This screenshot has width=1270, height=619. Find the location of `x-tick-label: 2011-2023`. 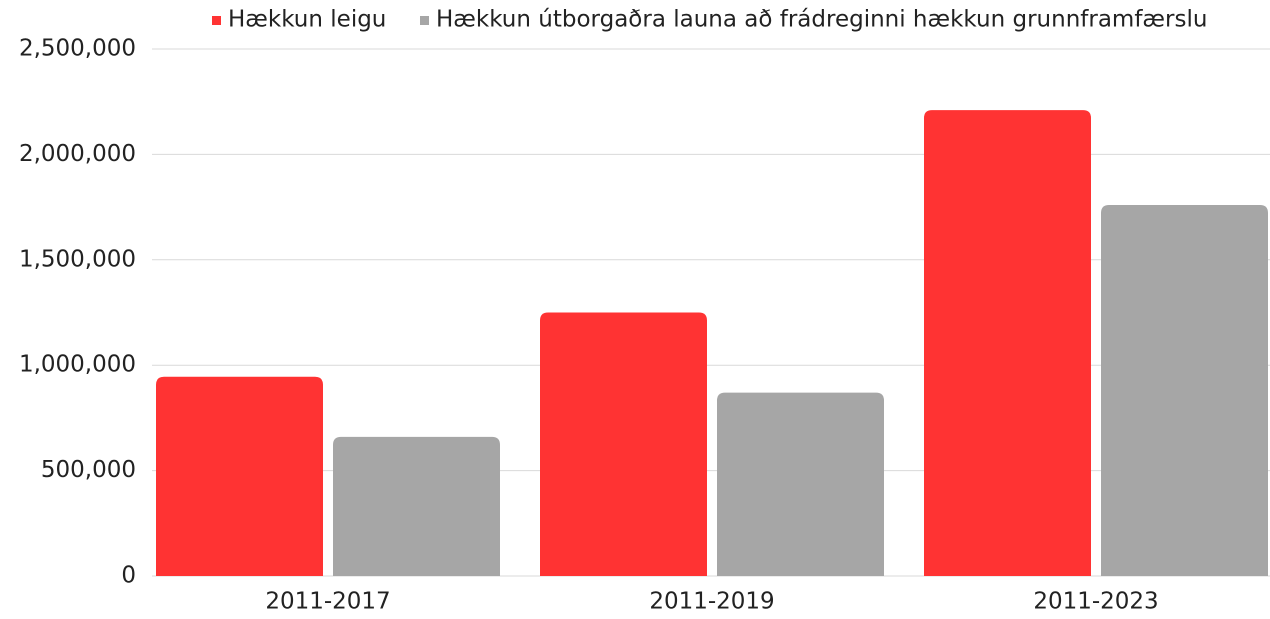

x-tick-label: 2011-2023 is located at coordinates (1095, 602).